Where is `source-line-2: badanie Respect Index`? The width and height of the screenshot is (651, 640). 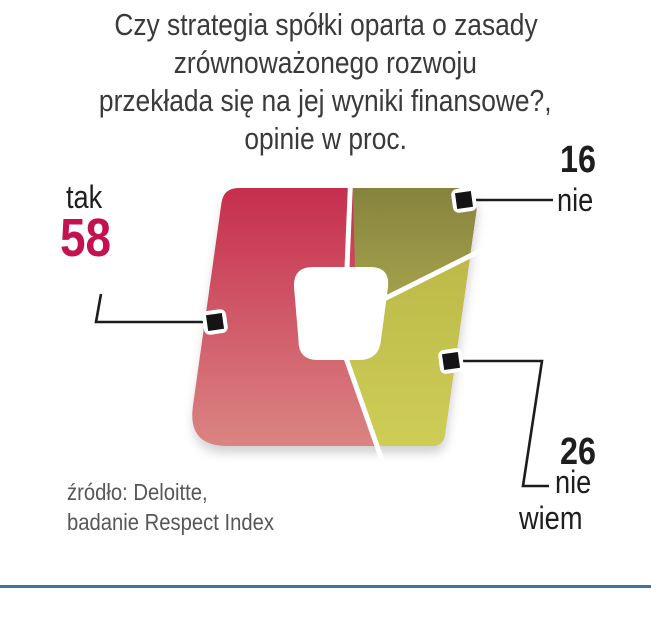 source-line-2: badanie Respect Index is located at coordinates (171, 522).